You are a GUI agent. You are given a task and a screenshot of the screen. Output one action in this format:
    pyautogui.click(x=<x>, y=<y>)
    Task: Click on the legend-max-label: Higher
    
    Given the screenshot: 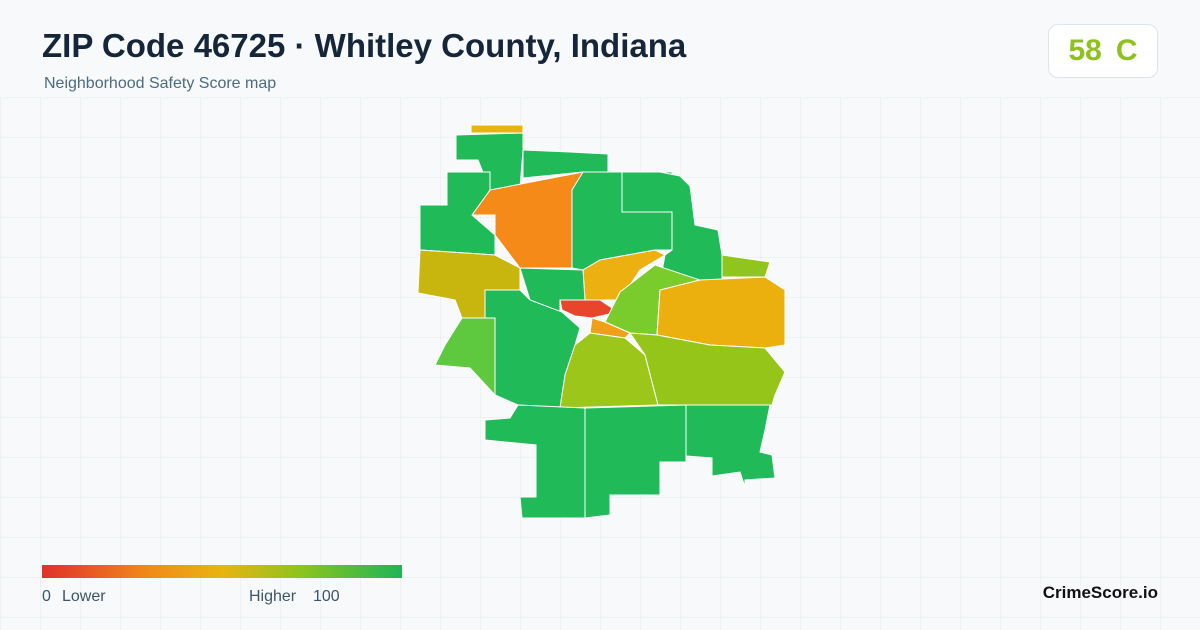 What is the action you would take?
    pyautogui.click(x=273, y=596)
    